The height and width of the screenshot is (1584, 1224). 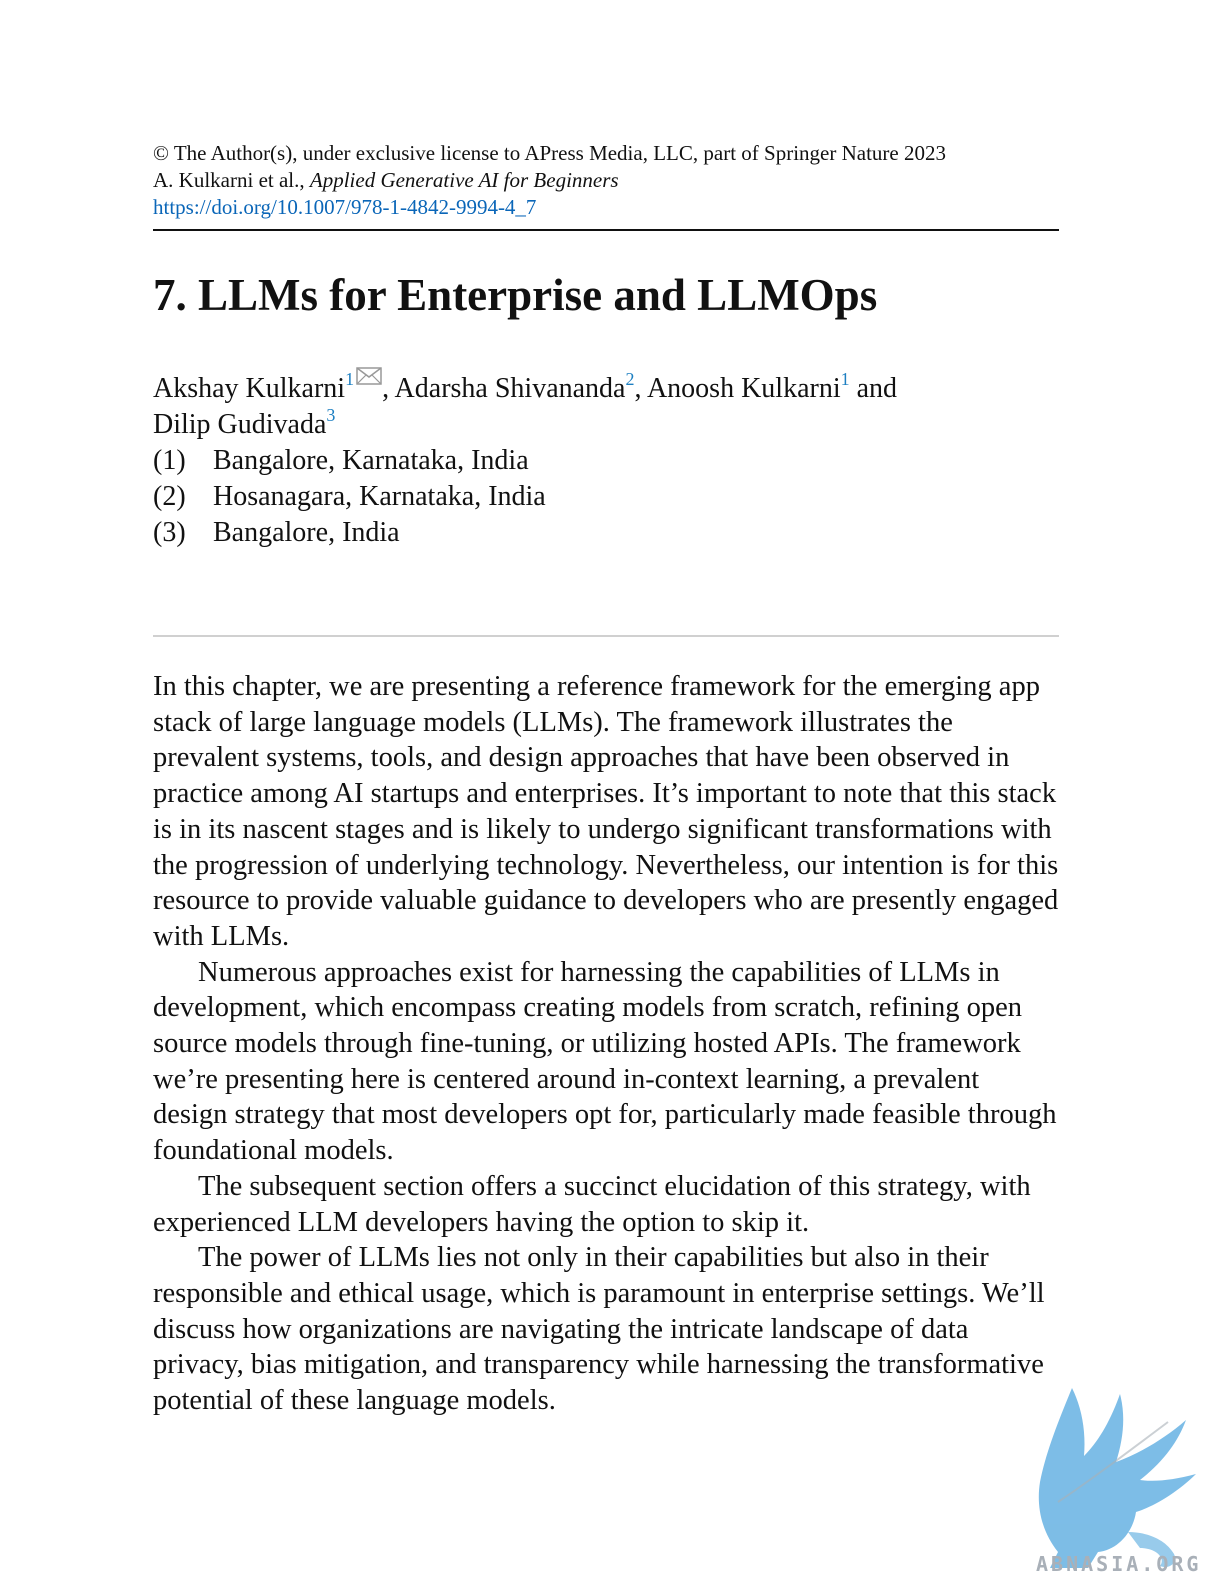 I want to click on section-divider, so click(x=606, y=636).